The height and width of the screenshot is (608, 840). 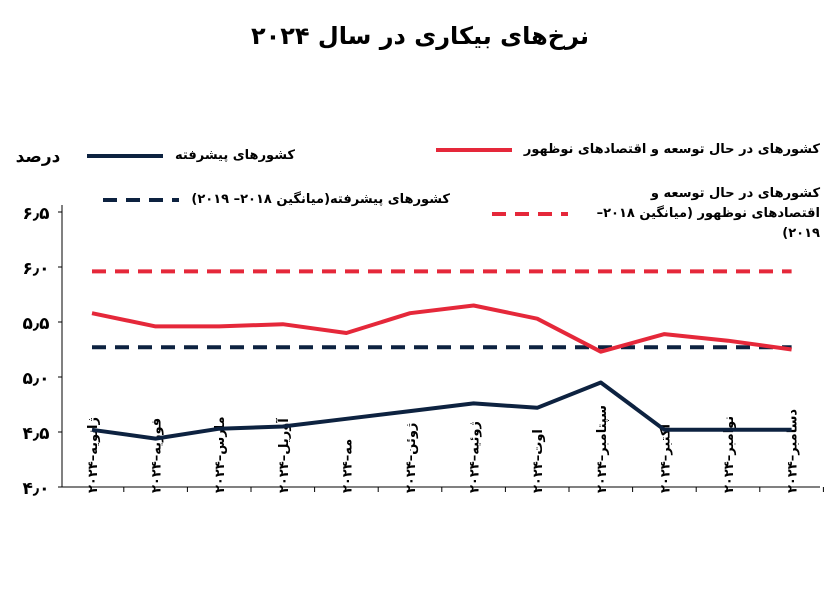 I want to click on x-tick-label: اکتبر–۲۰۲۴, so click(x=665, y=458).